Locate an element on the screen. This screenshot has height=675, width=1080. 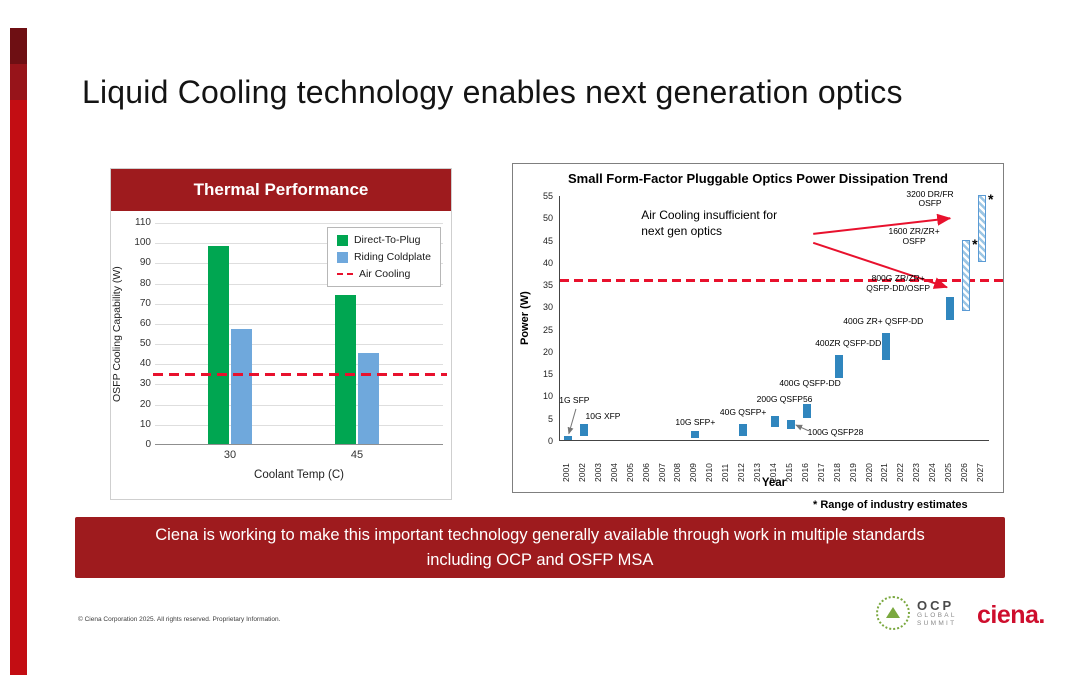
ocp-logo-text: OCP GLOBAL SUMMIT is located at coordinates (937, 613).